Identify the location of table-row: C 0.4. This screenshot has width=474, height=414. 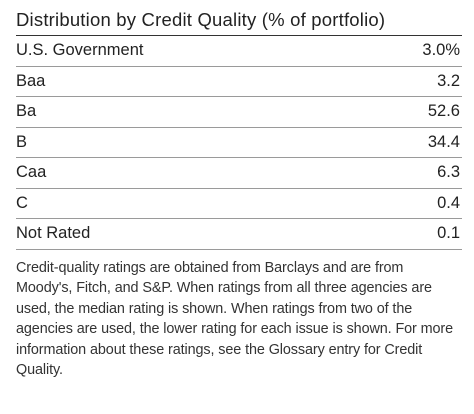
(239, 204).